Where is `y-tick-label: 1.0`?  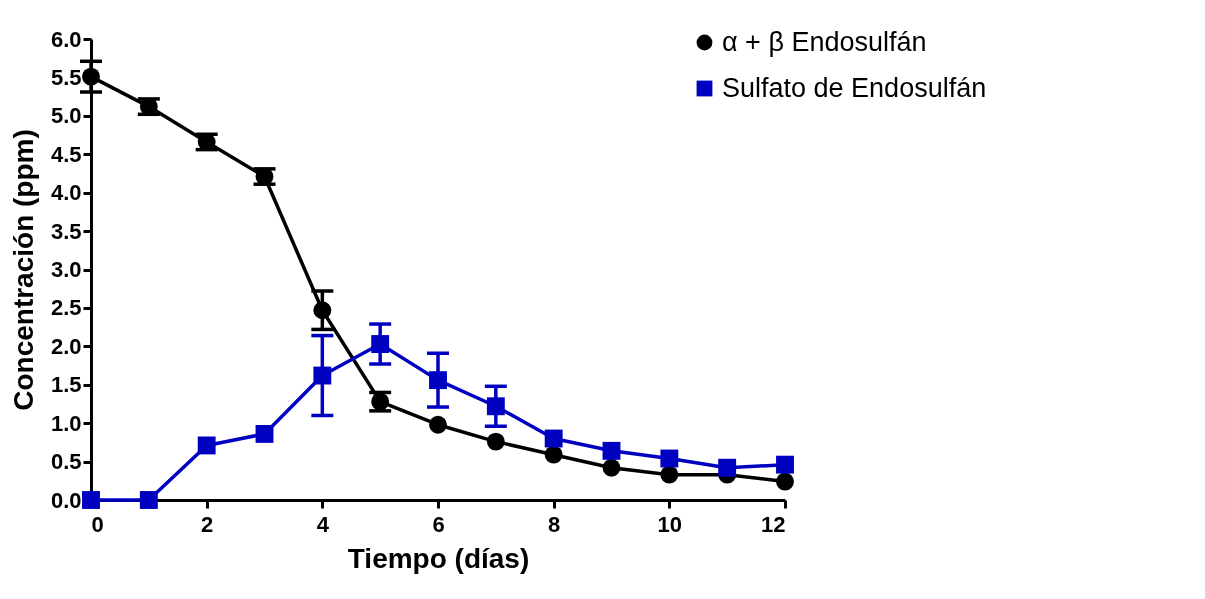 y-tick-label: 1.0 is located at coordinates (66, 423).